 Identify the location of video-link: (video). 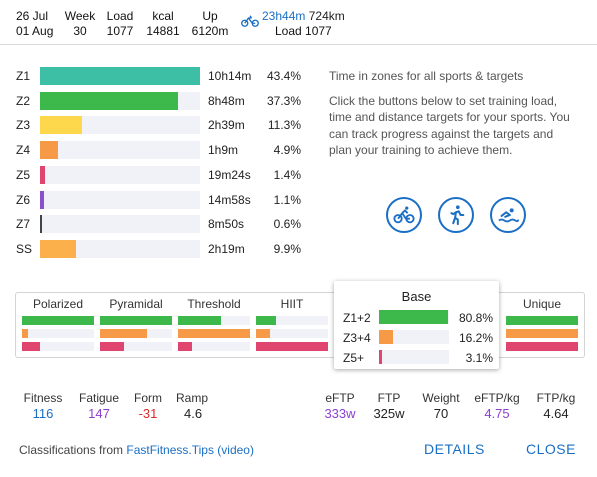
(235, 450).